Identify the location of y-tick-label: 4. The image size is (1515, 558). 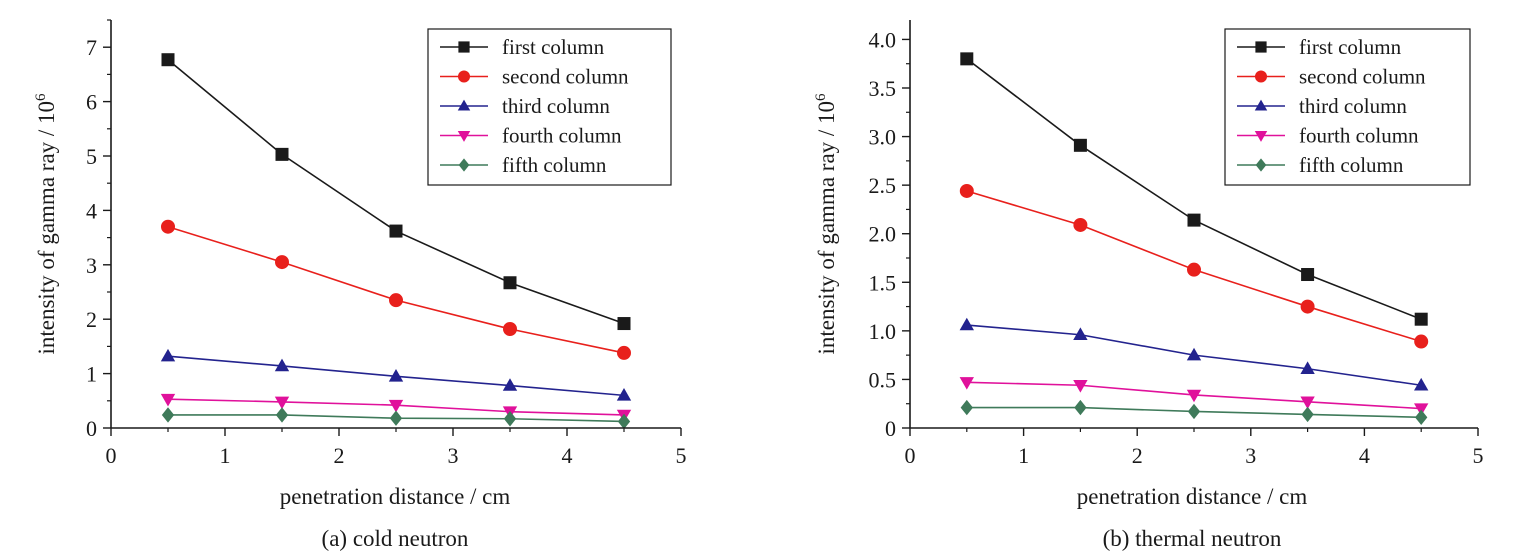
(91, 210).